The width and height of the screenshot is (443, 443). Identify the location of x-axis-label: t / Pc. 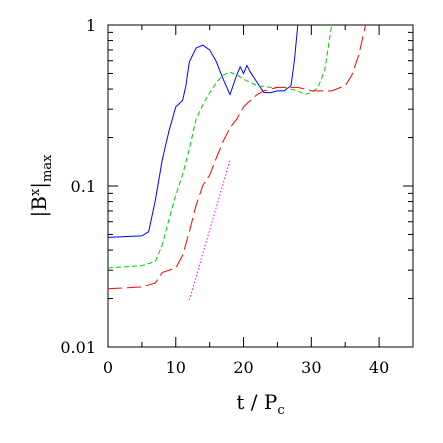
(260, 404).